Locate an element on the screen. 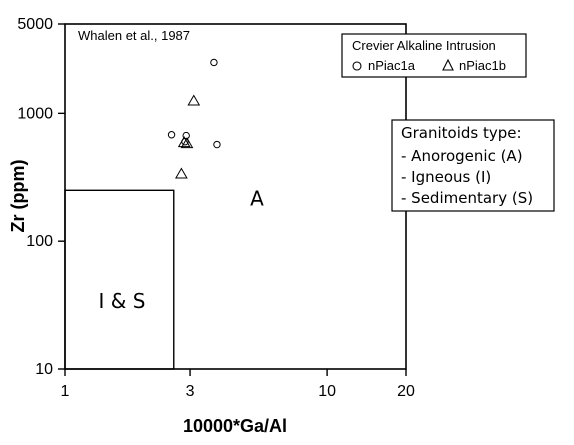  info-box-line: - Sedimentary (S) is located at coordinates (467, 198).